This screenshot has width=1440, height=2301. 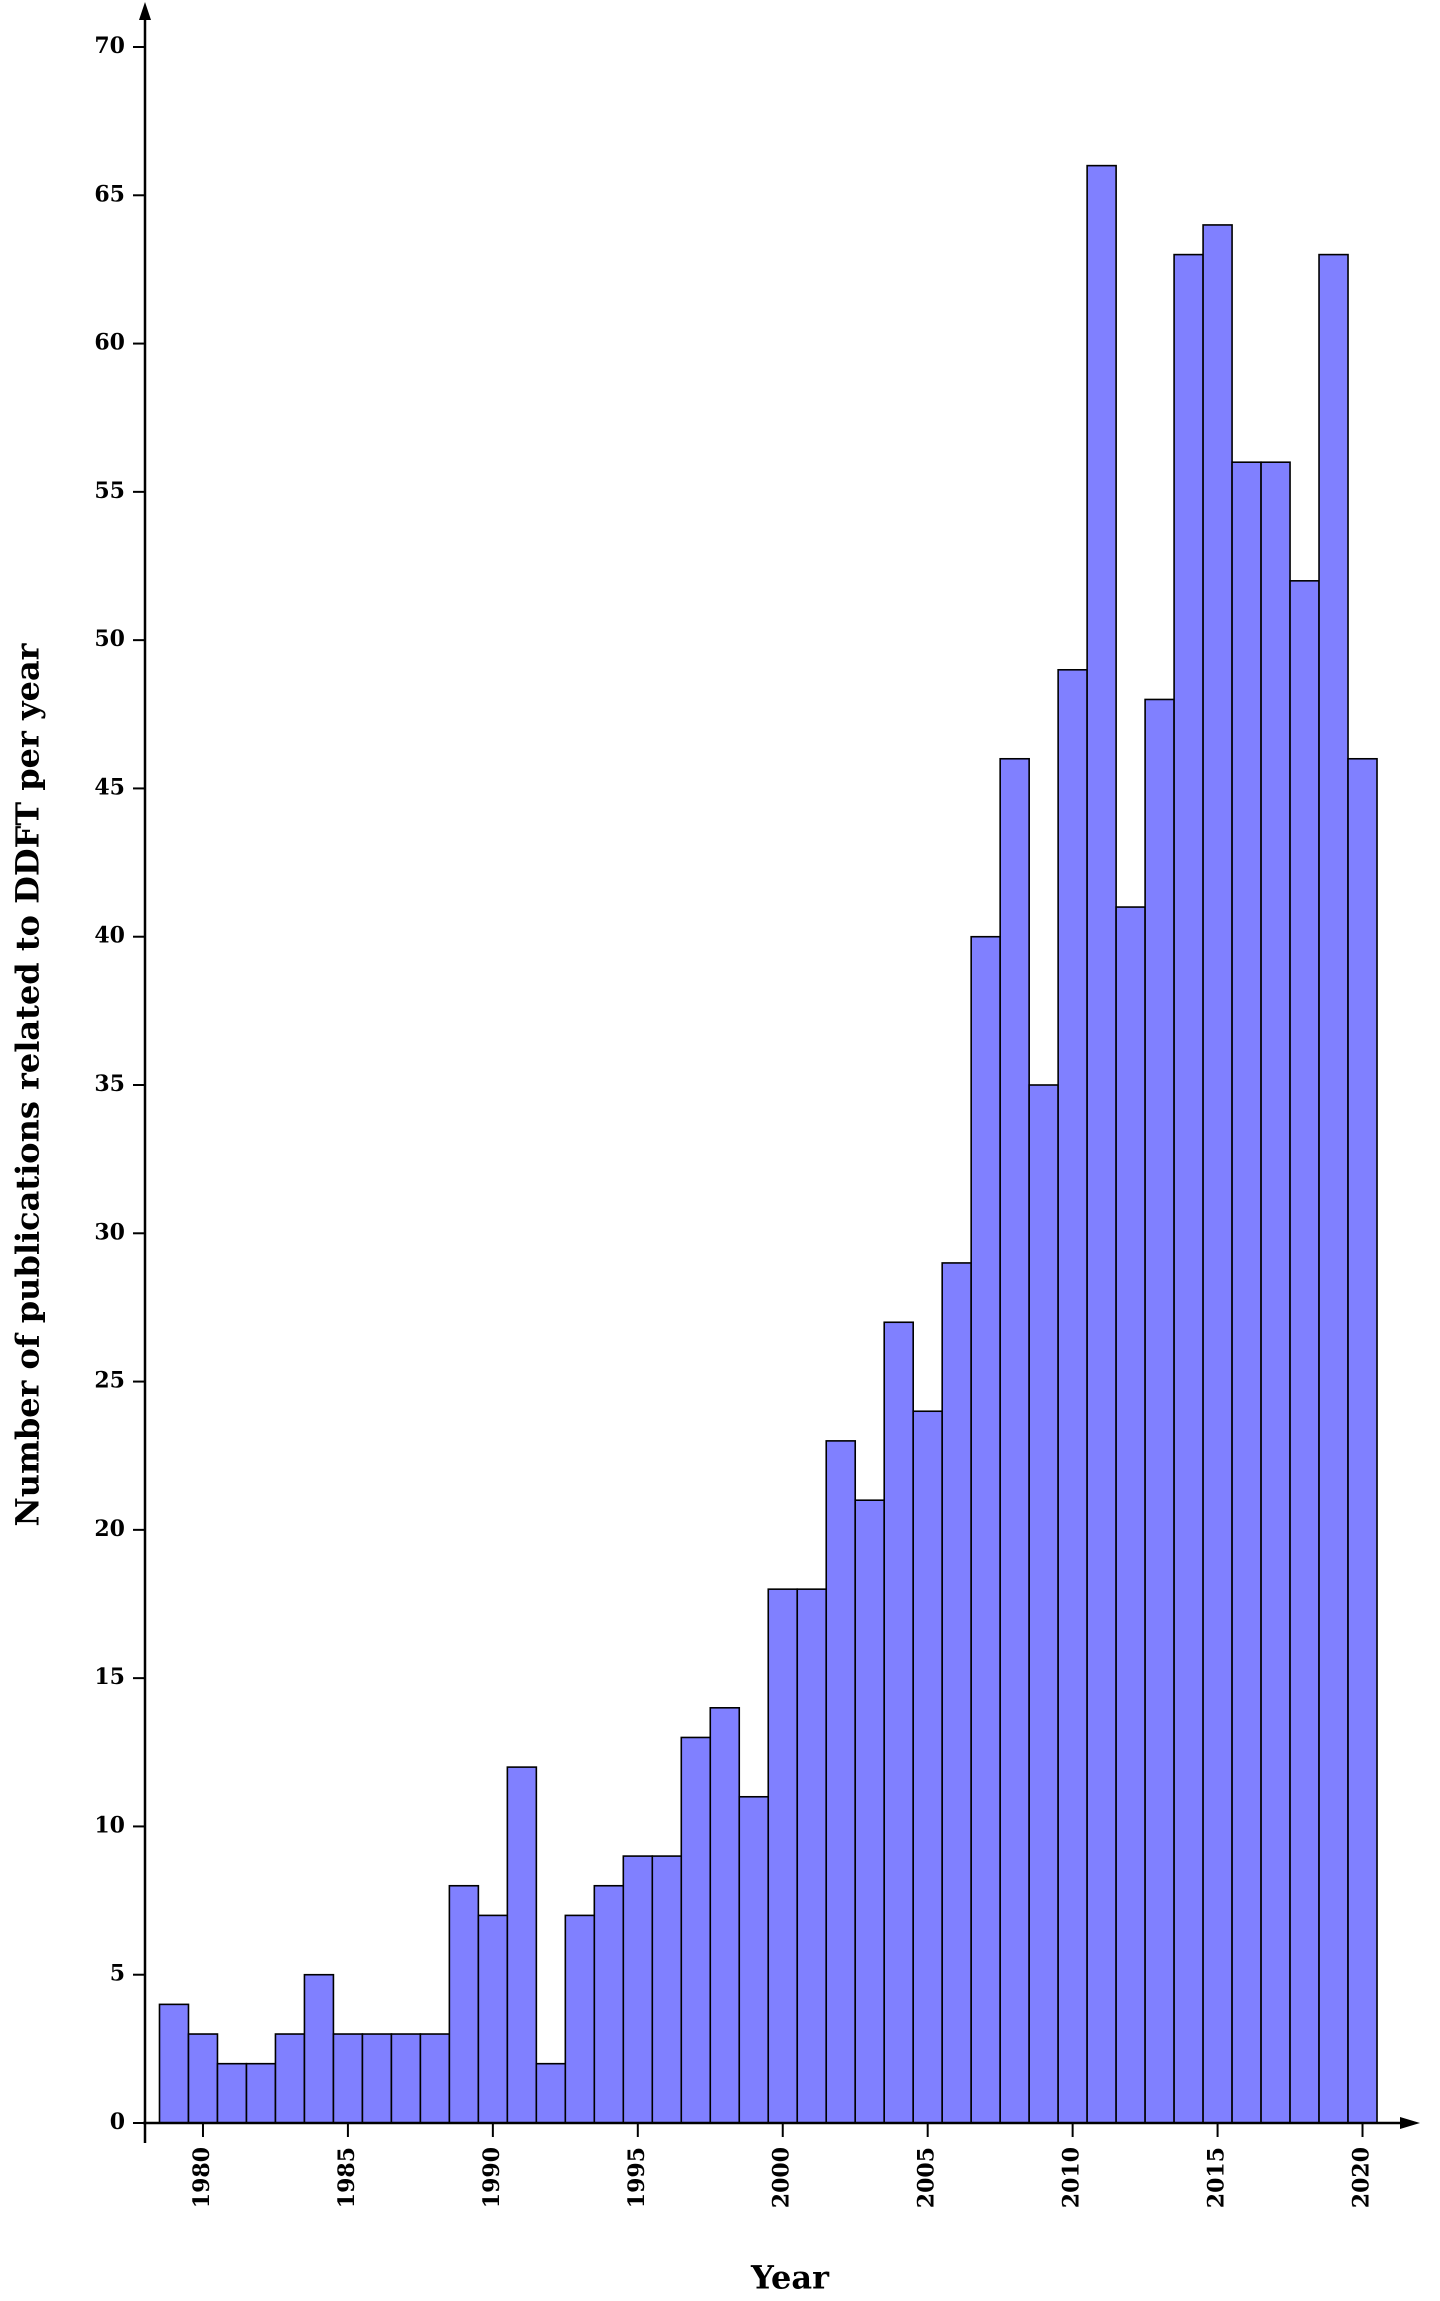 What do you see at coordinates (109, 1825) in the screenshot?
I see `y-tick-label: 10` at bounding box center [109, 1825].